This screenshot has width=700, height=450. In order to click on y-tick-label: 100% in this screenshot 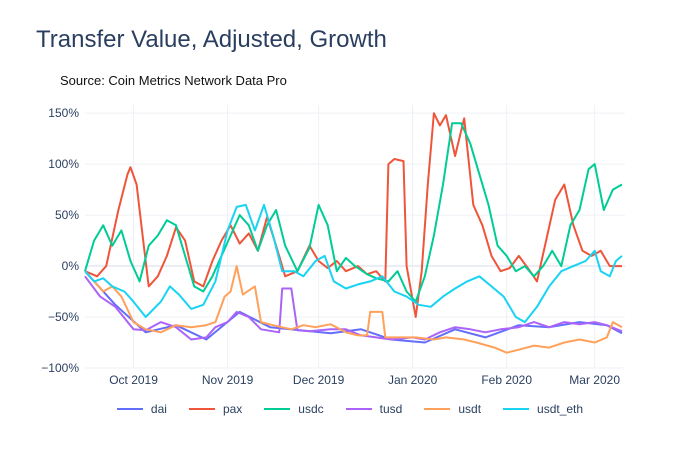, I will do `click(63, 164)`.